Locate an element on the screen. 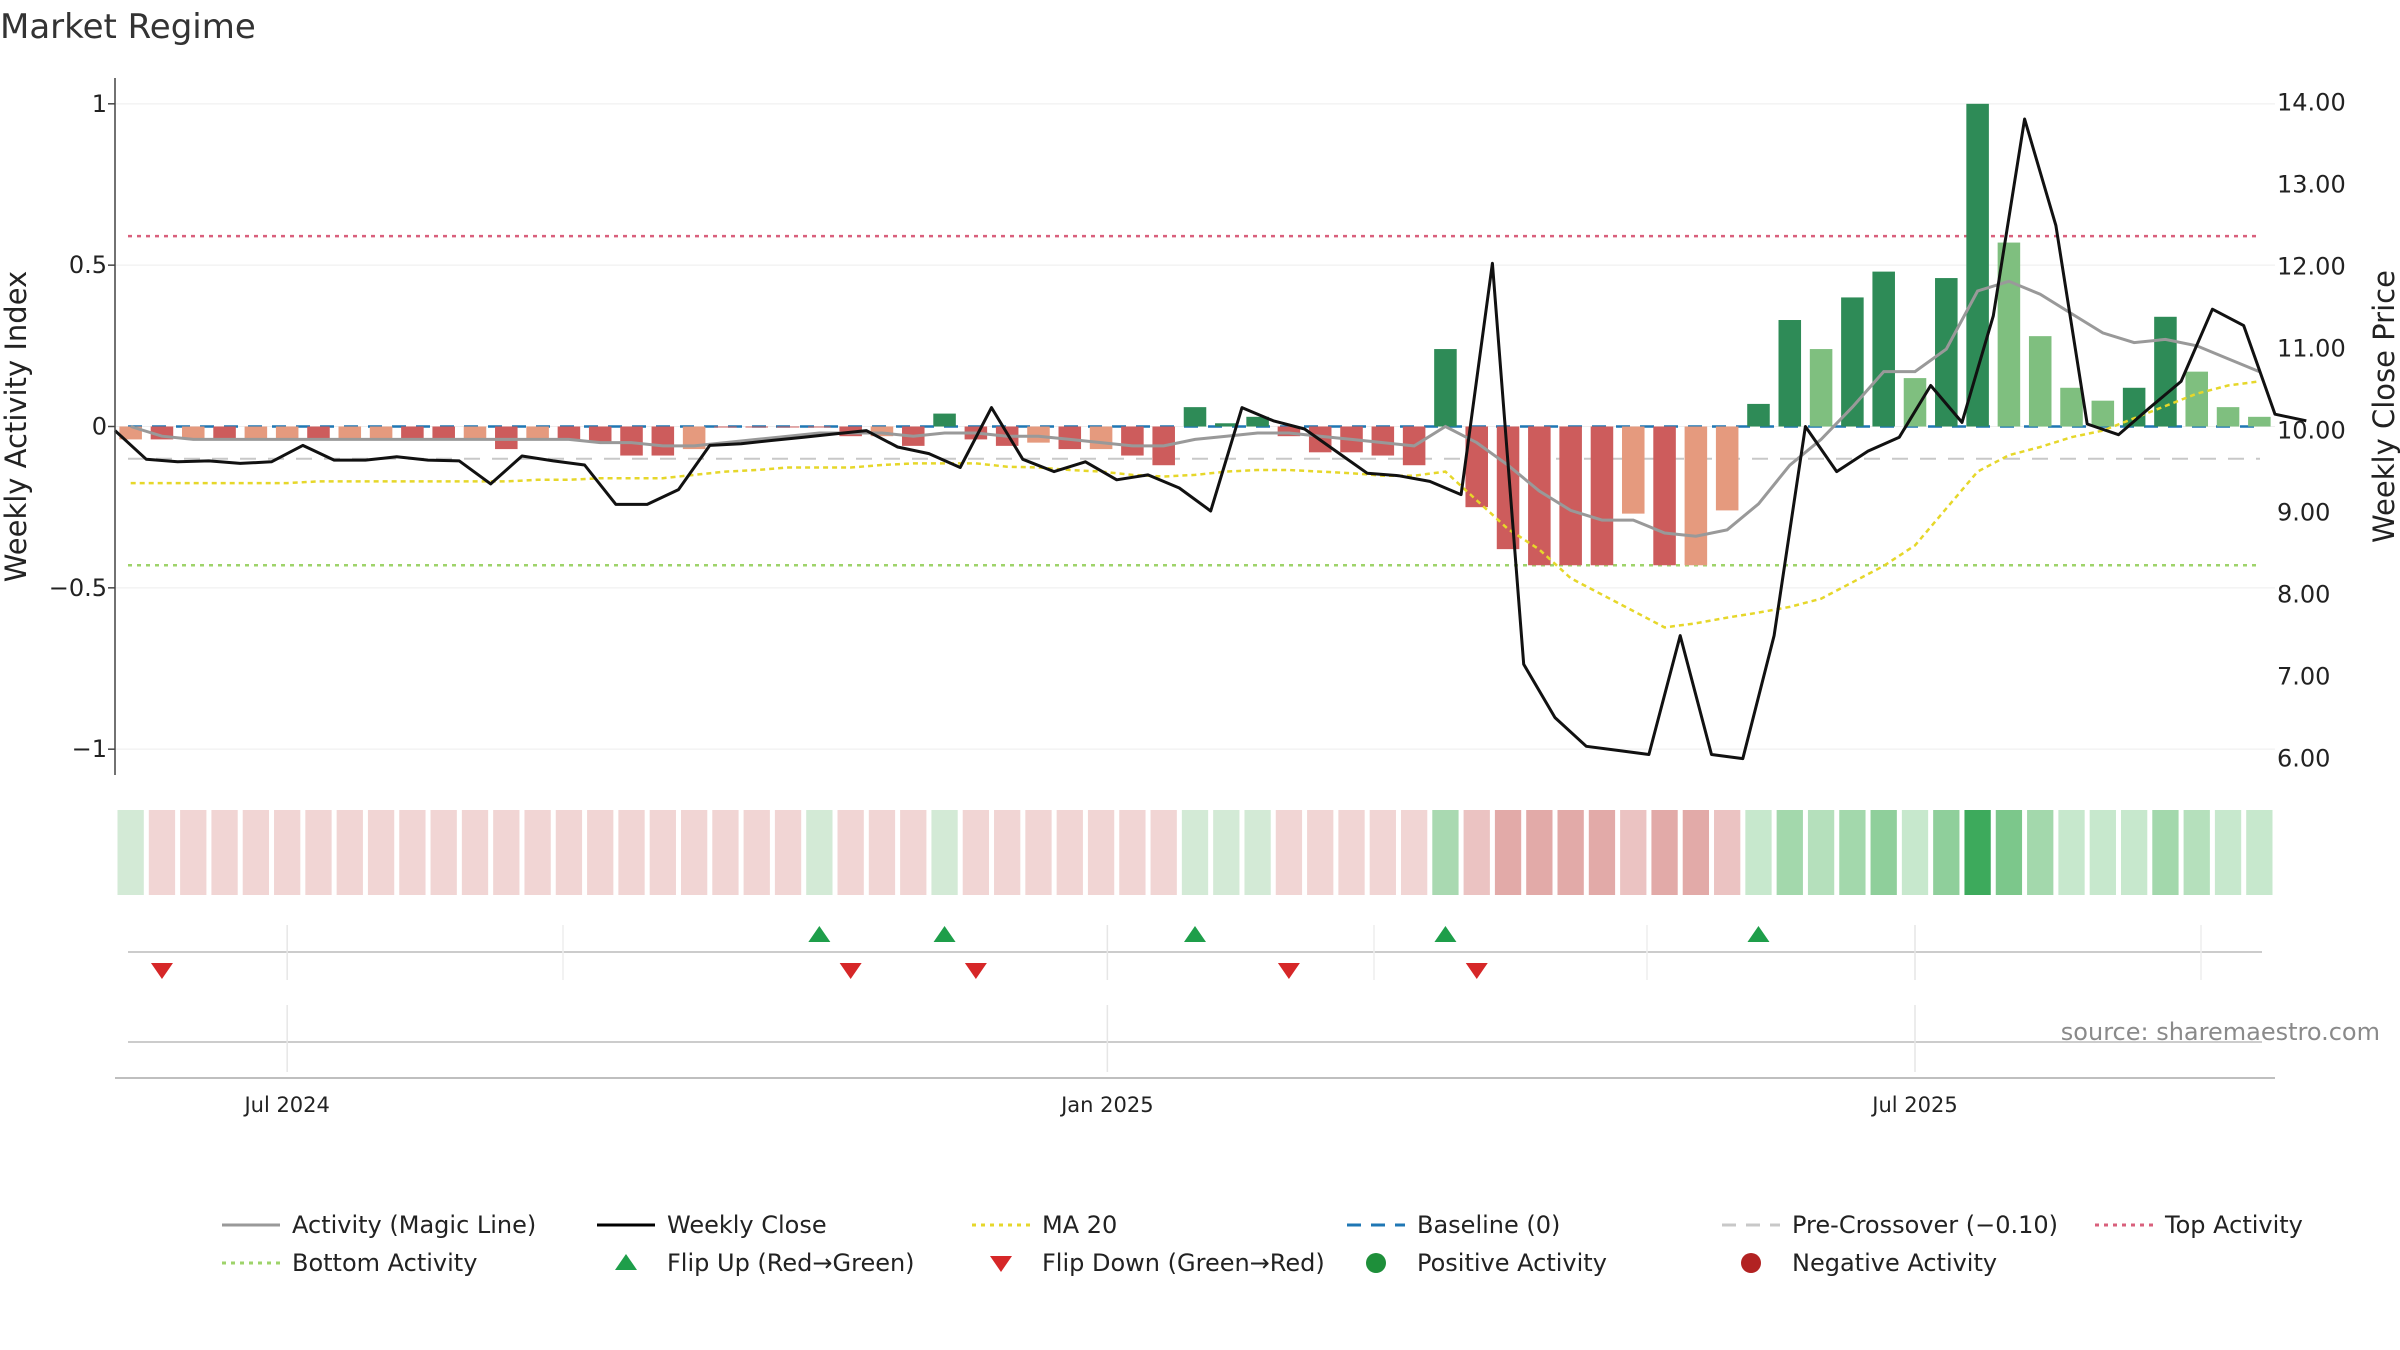 The image size is (2400, 1350). legend-item: Top Activity is located at coordinates (2199, 1225).